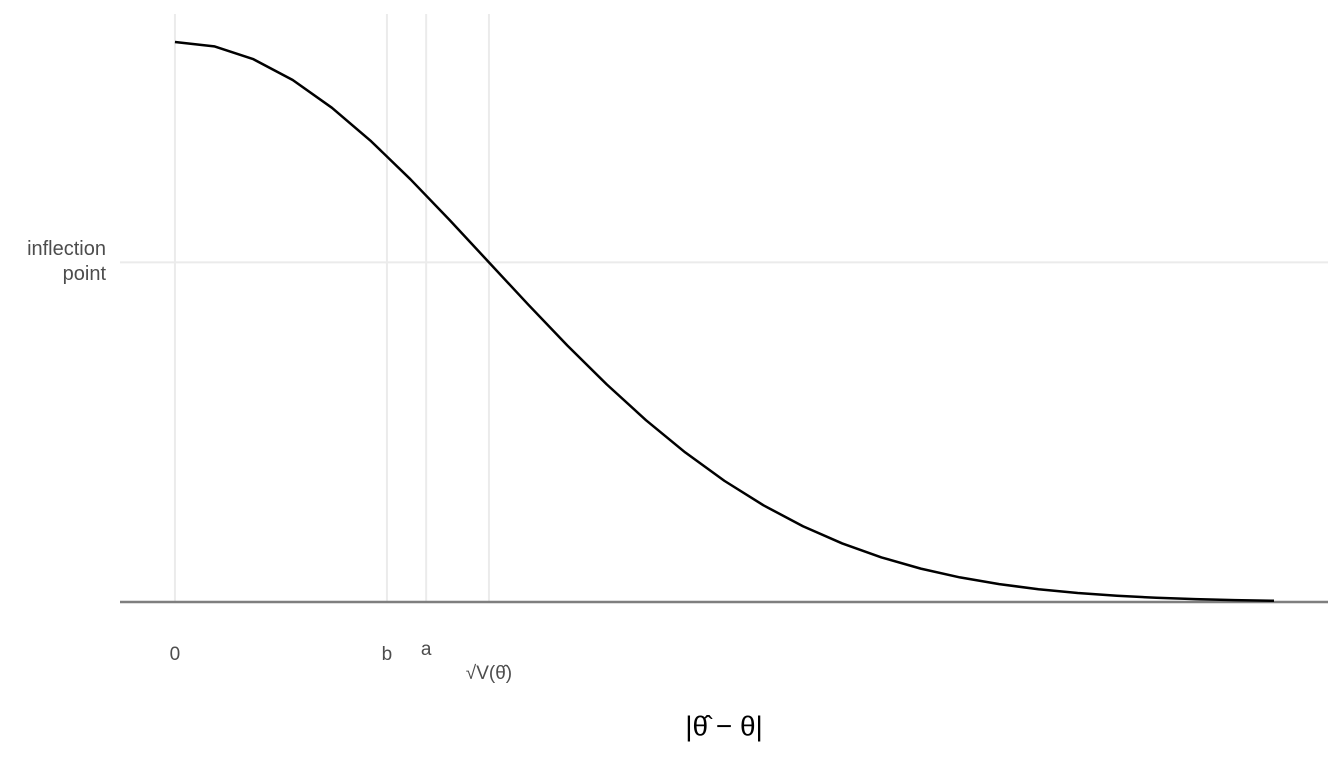 The height and width of the screenshot is (768, 1344). What do you see at coordinates (175, 654) in the screenshot?
I see `x-tick-label: 0` at bounding box center [175, 654].